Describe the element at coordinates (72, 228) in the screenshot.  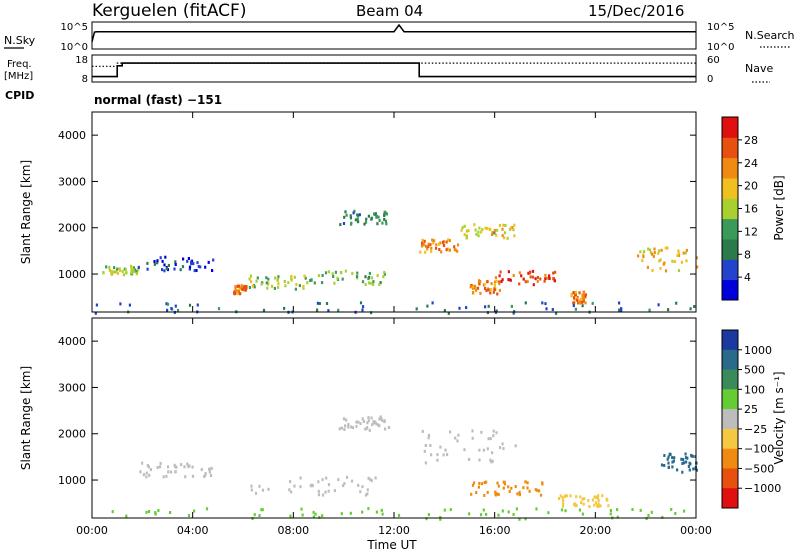
I see `ytick-label: 2000` at that location.